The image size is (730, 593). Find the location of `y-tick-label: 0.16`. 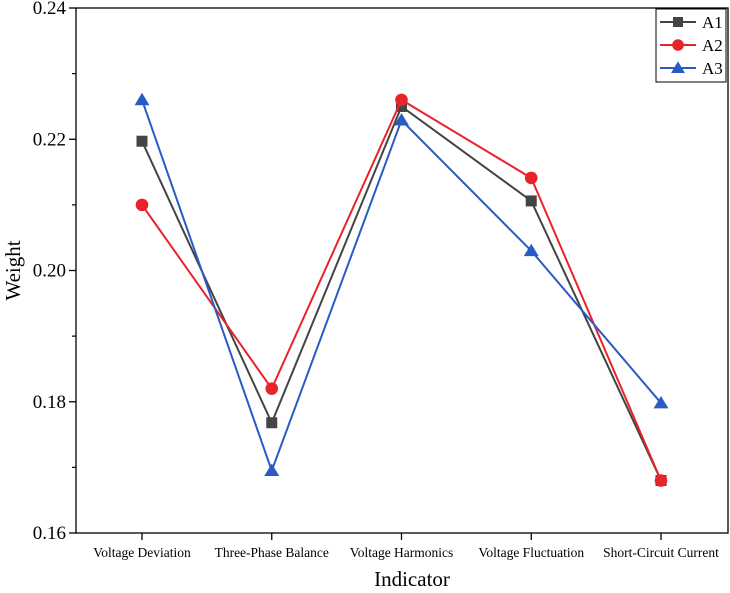

y-tick-label: 0.16 is located at coordinates (49, 533).